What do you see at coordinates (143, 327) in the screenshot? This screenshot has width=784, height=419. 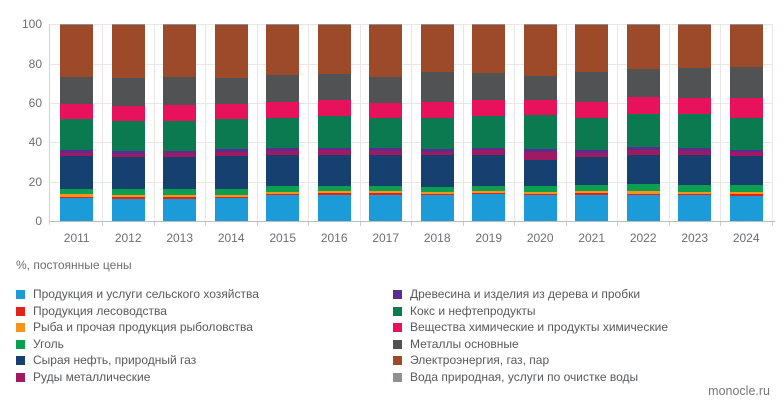 I see `legend-label: Рыба и прочая продукция рыболовства` at bounding box center [143, 327].